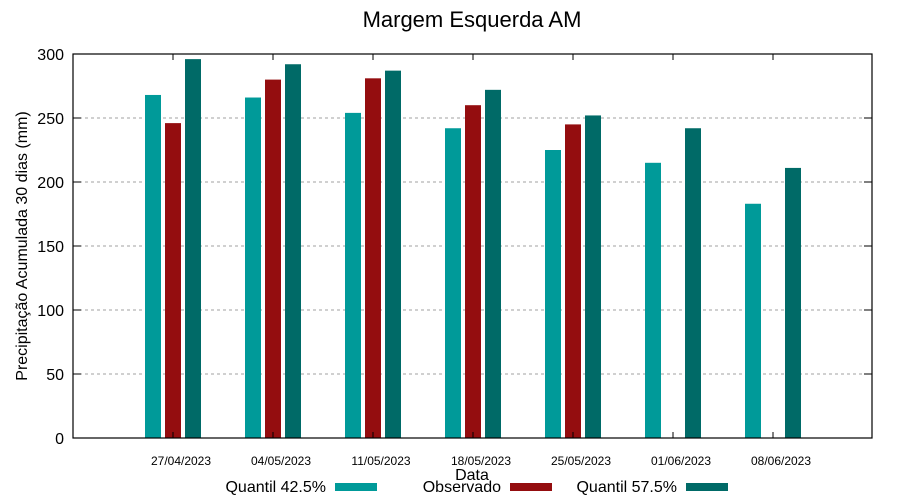 This screenshot has width=900, height=500. I want to click on x-tick-label: 18/05/2023, so click(481, 461).